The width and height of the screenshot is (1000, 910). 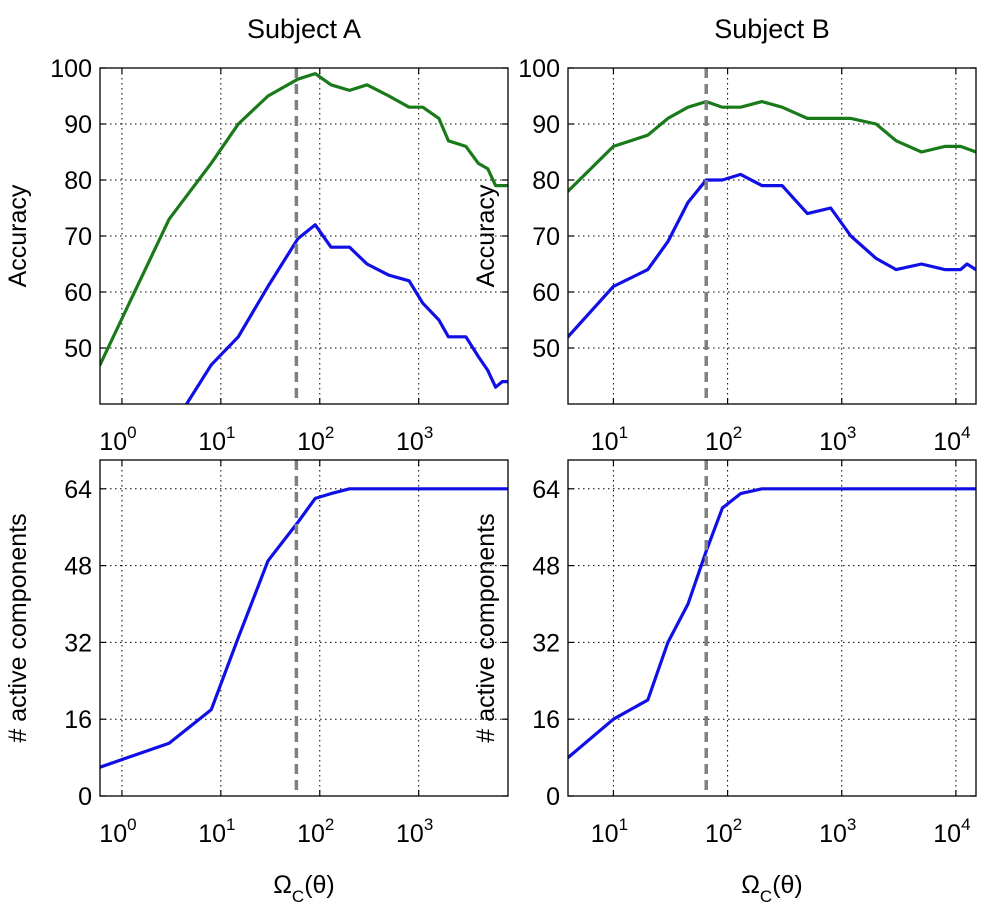 What do you see at coordinates (304, 29) in the screenshot?
I see `panel-title: Subject A` at bounding box center [304, 29].